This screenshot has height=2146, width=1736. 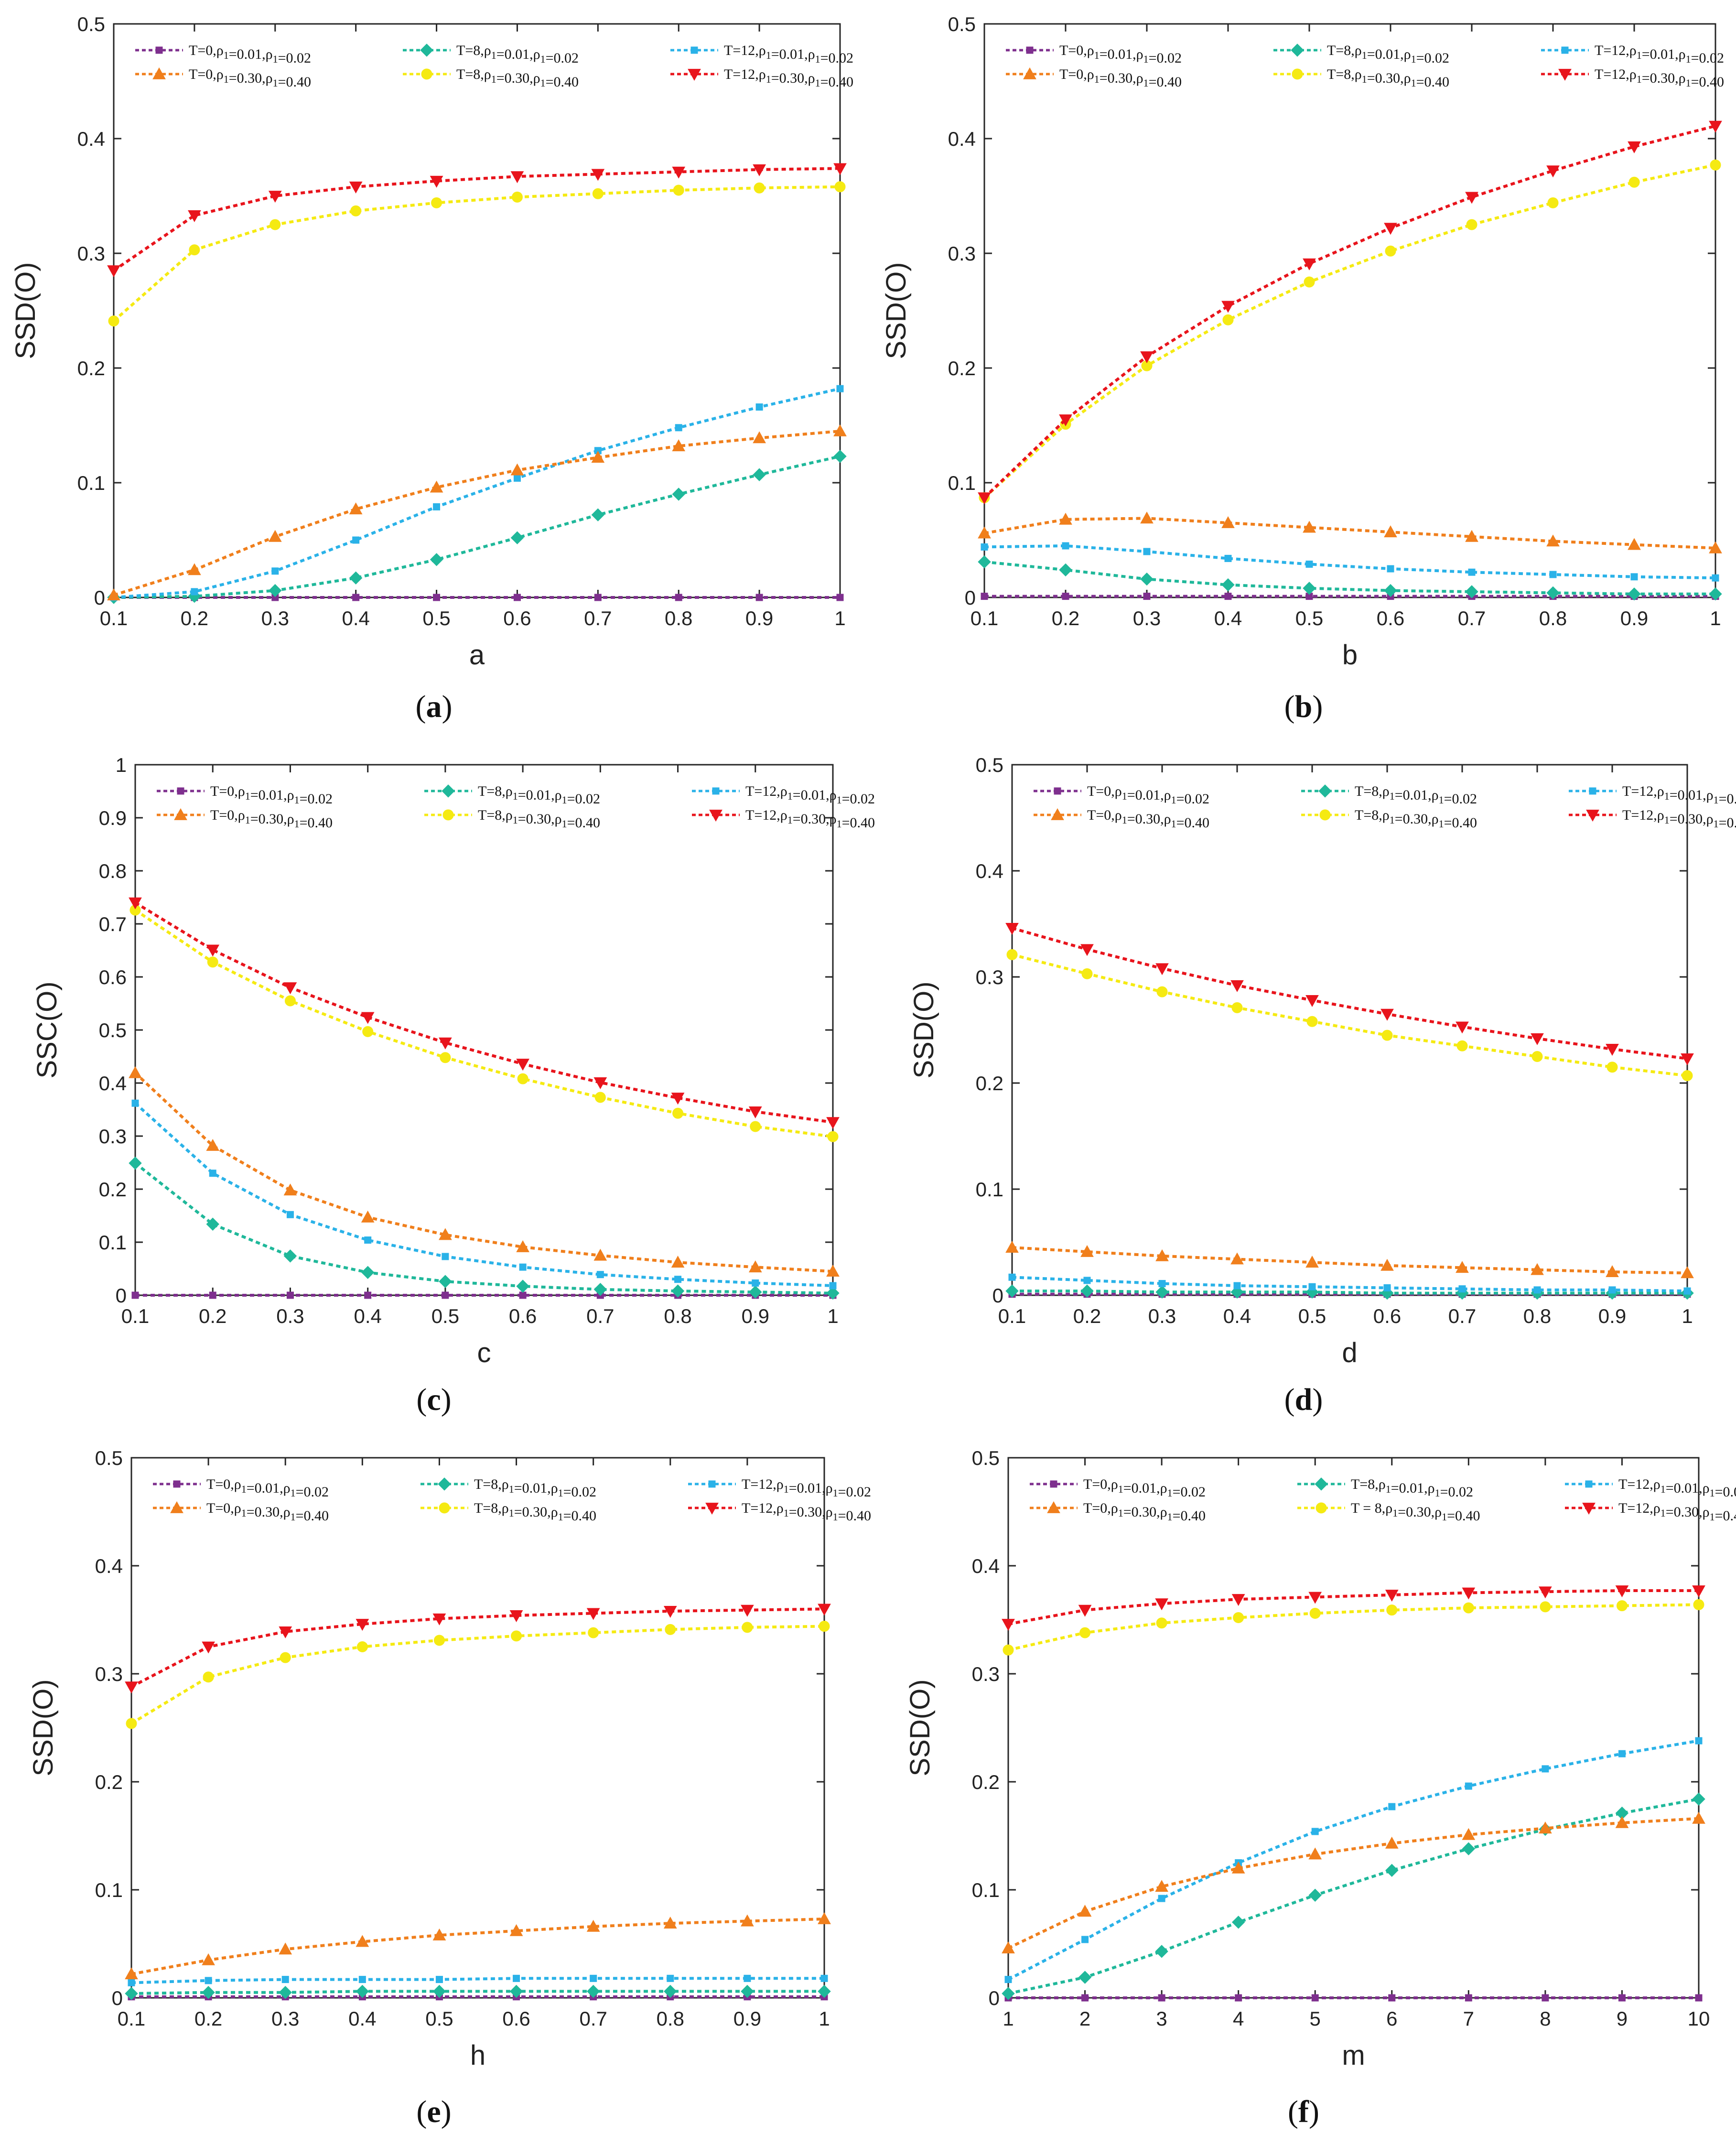 What do you see at coordinates (678, 1316) in the screenshot?
I see `x-tick-label: 0.8` at bounding box center [678, 1316].